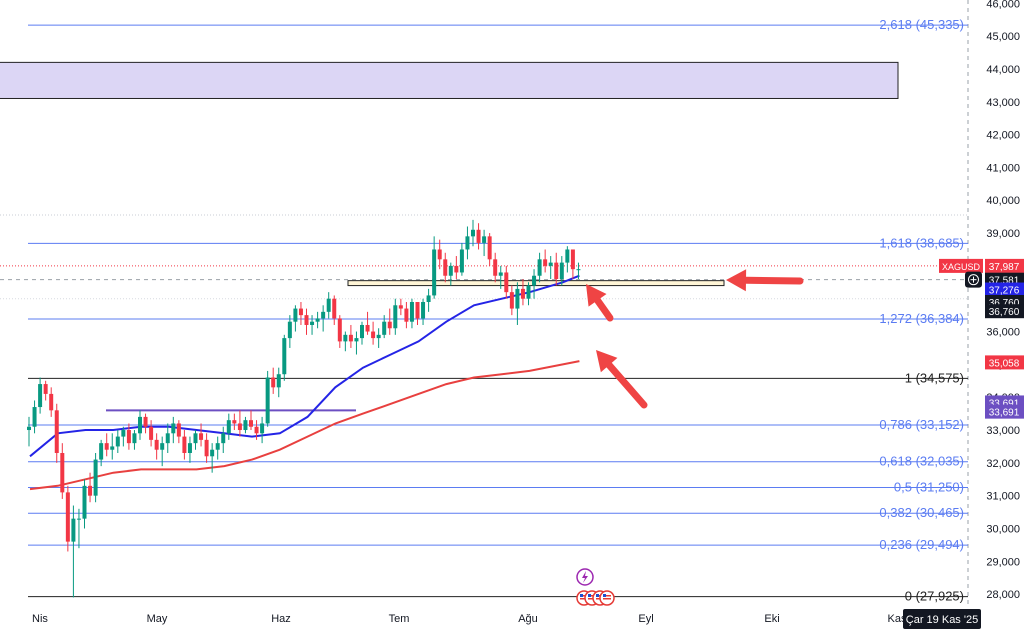  What do you see at coordinates (921, 242) in the screenshot?
I see `fib-level-label: 1,618 (38,685)` at bounding box center [921, 242].